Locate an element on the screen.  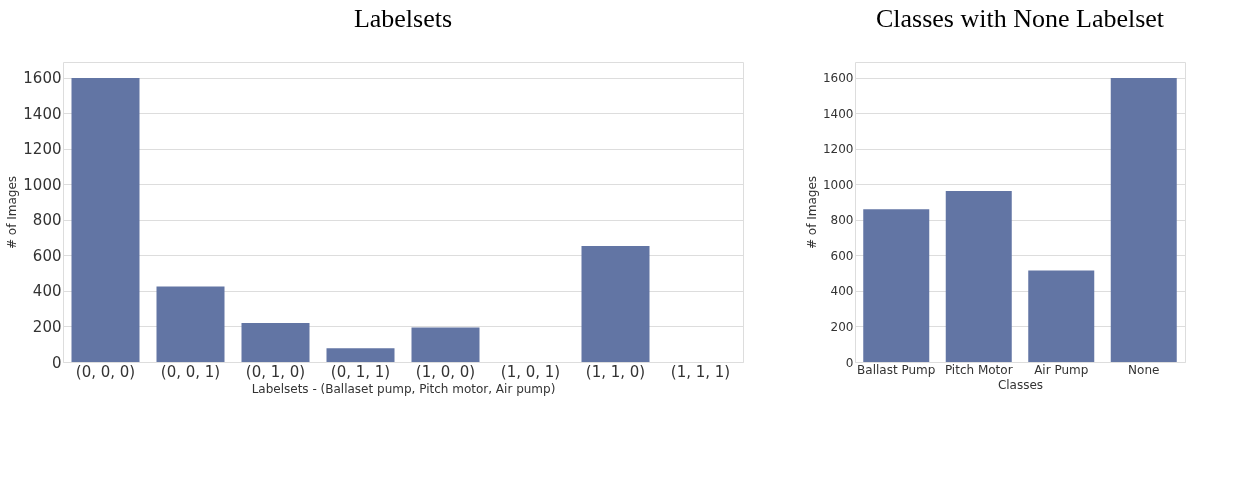
x-tick-label: Ballast Pump is located at coordinates (896, 369).